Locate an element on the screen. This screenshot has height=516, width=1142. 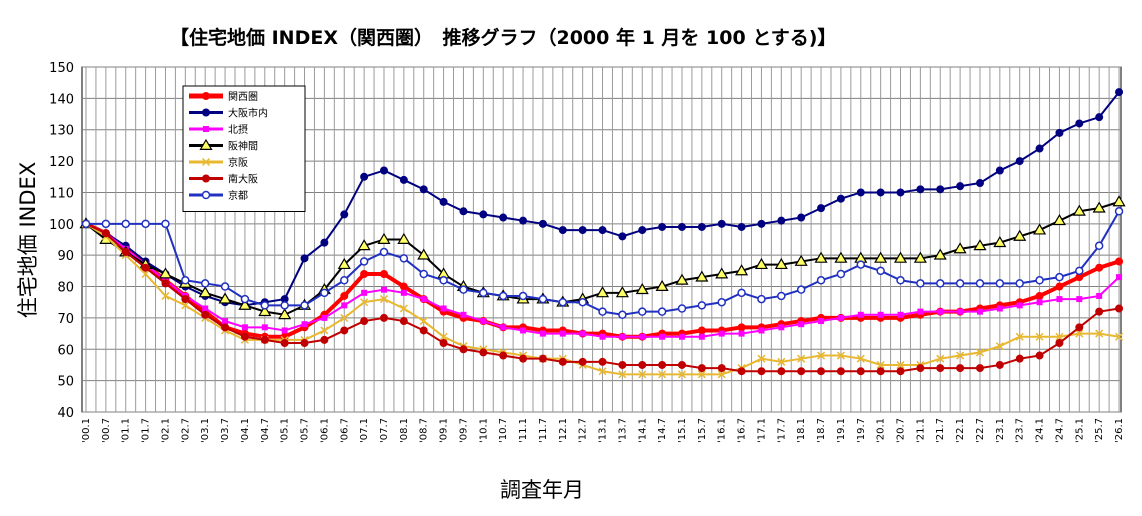
x-tick-label: '24.7 is located at coordinates (1059, 430).